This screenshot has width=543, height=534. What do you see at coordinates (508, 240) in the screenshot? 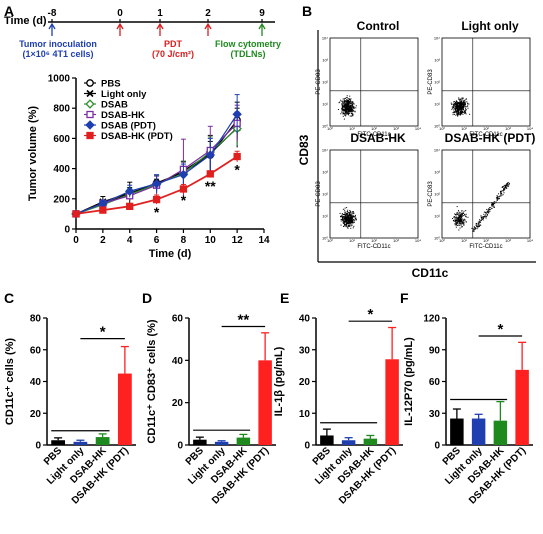
I see `flow-tick-x: 10³` at bounding box center [508, 240].